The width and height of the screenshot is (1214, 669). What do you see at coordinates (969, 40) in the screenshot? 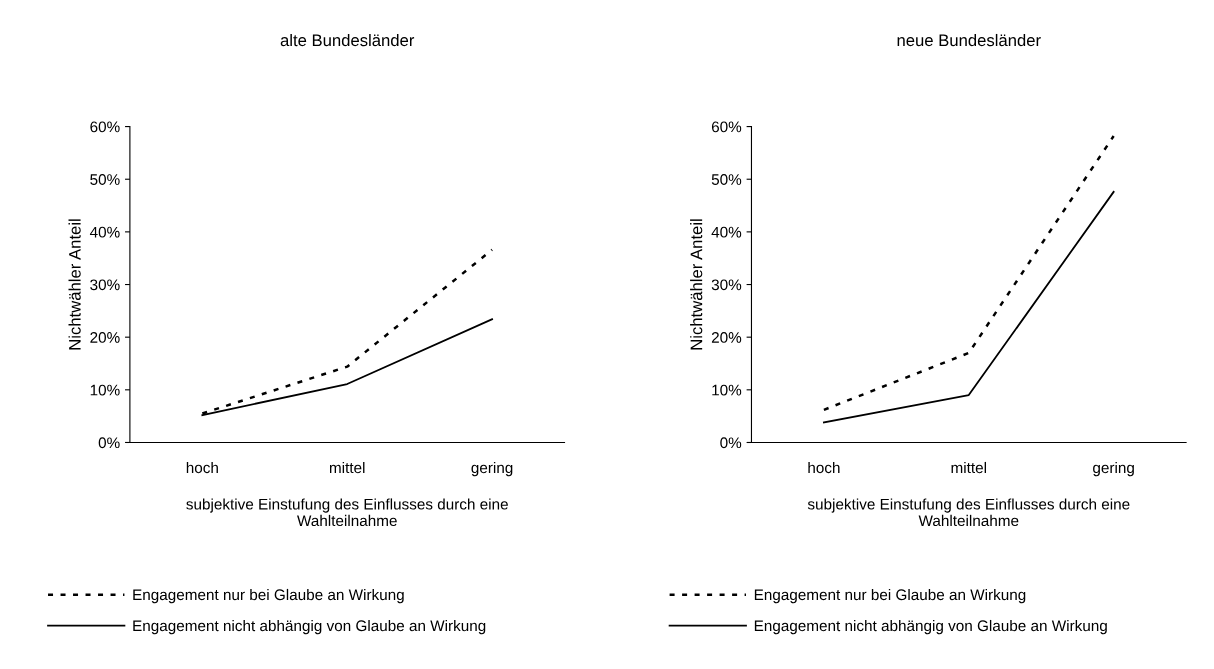
I see `chart-title: neue Bundesländer` at bounding box center [969, 40].